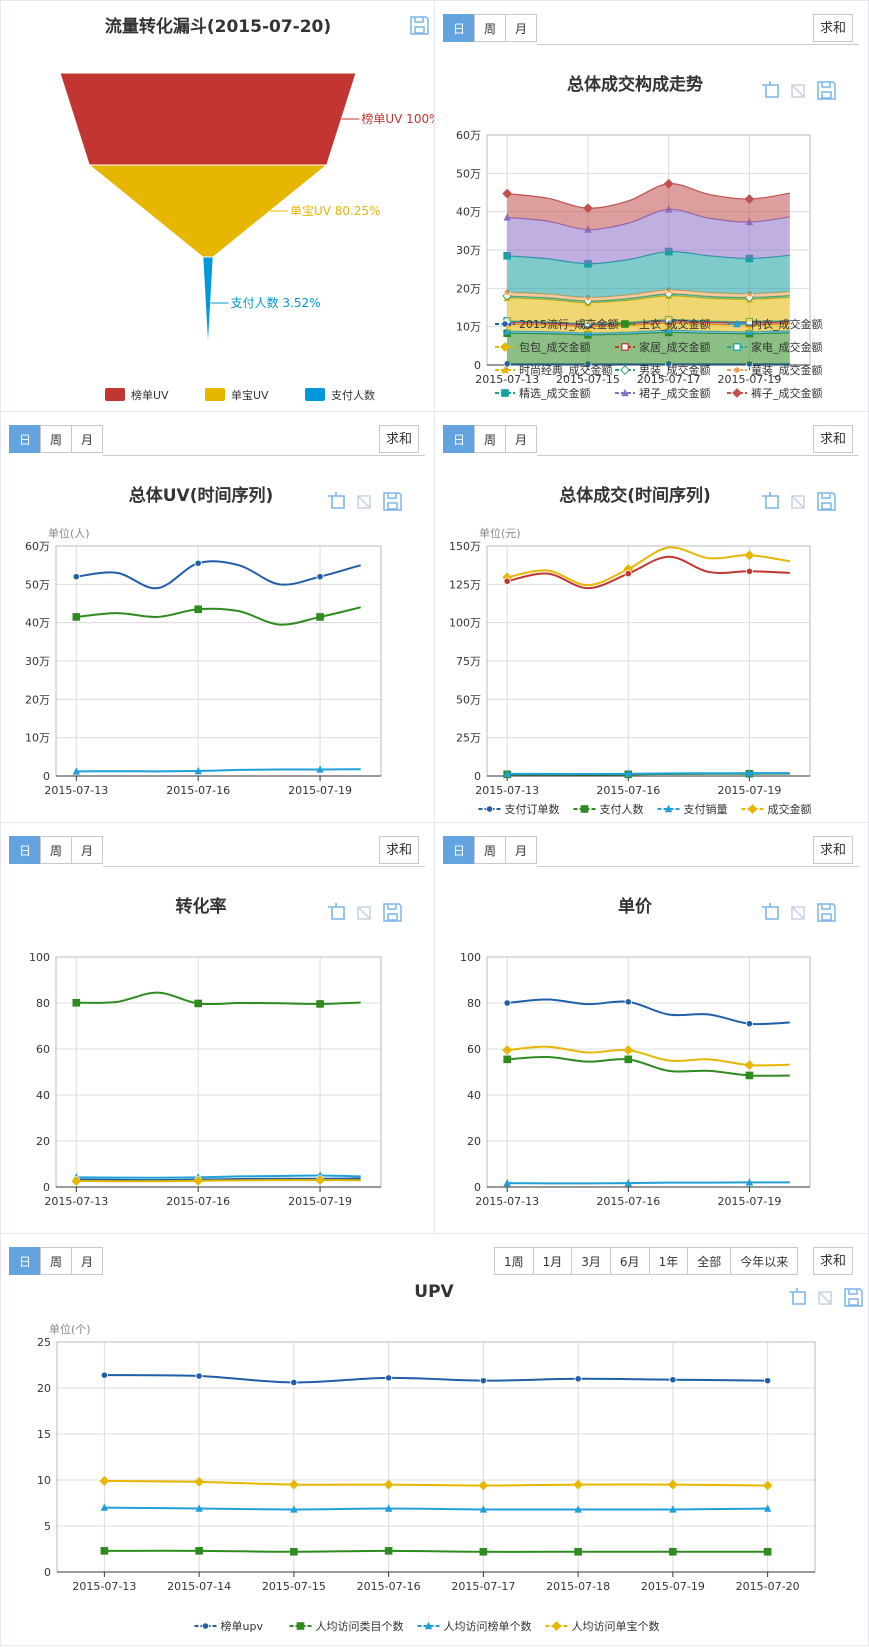 The height and width of the screenshot is (1647, 869). I want to click on chart-title: UPV, so click(434, 1292).